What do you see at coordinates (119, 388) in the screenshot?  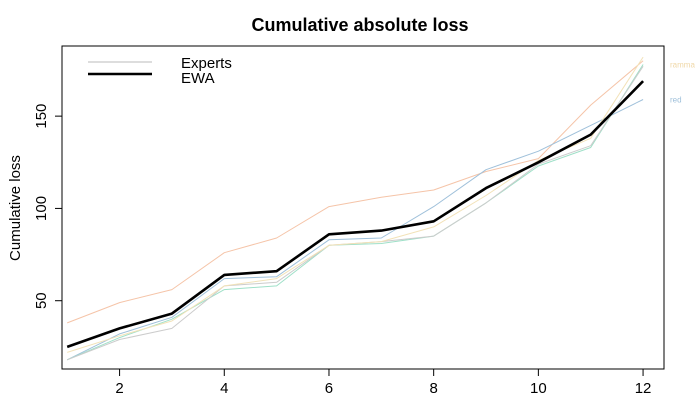 I see `x-tick-label: 2` at bounding box center [119, 388].